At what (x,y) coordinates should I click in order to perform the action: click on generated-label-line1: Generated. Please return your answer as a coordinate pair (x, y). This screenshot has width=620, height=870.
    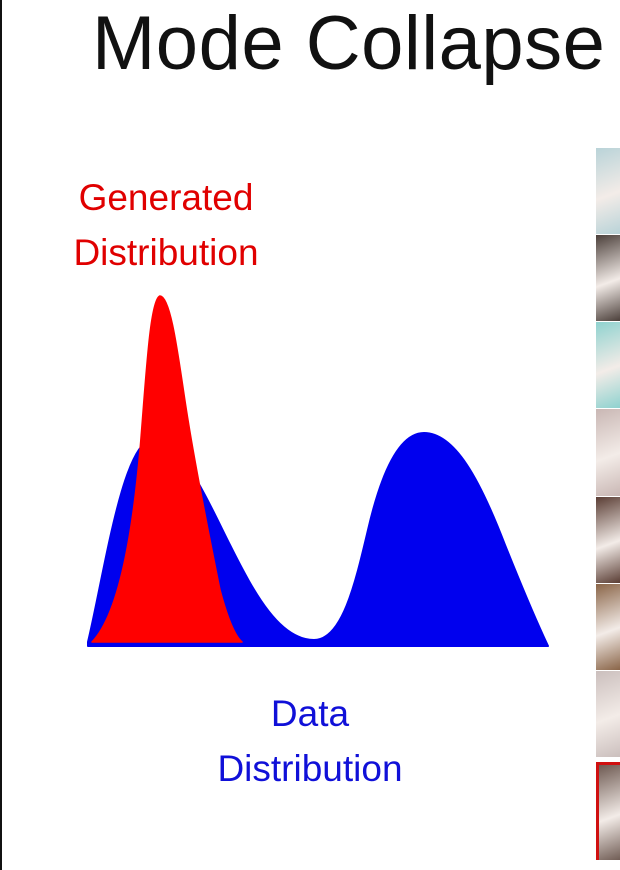
    Looking at the image, I should click on (166, 197).